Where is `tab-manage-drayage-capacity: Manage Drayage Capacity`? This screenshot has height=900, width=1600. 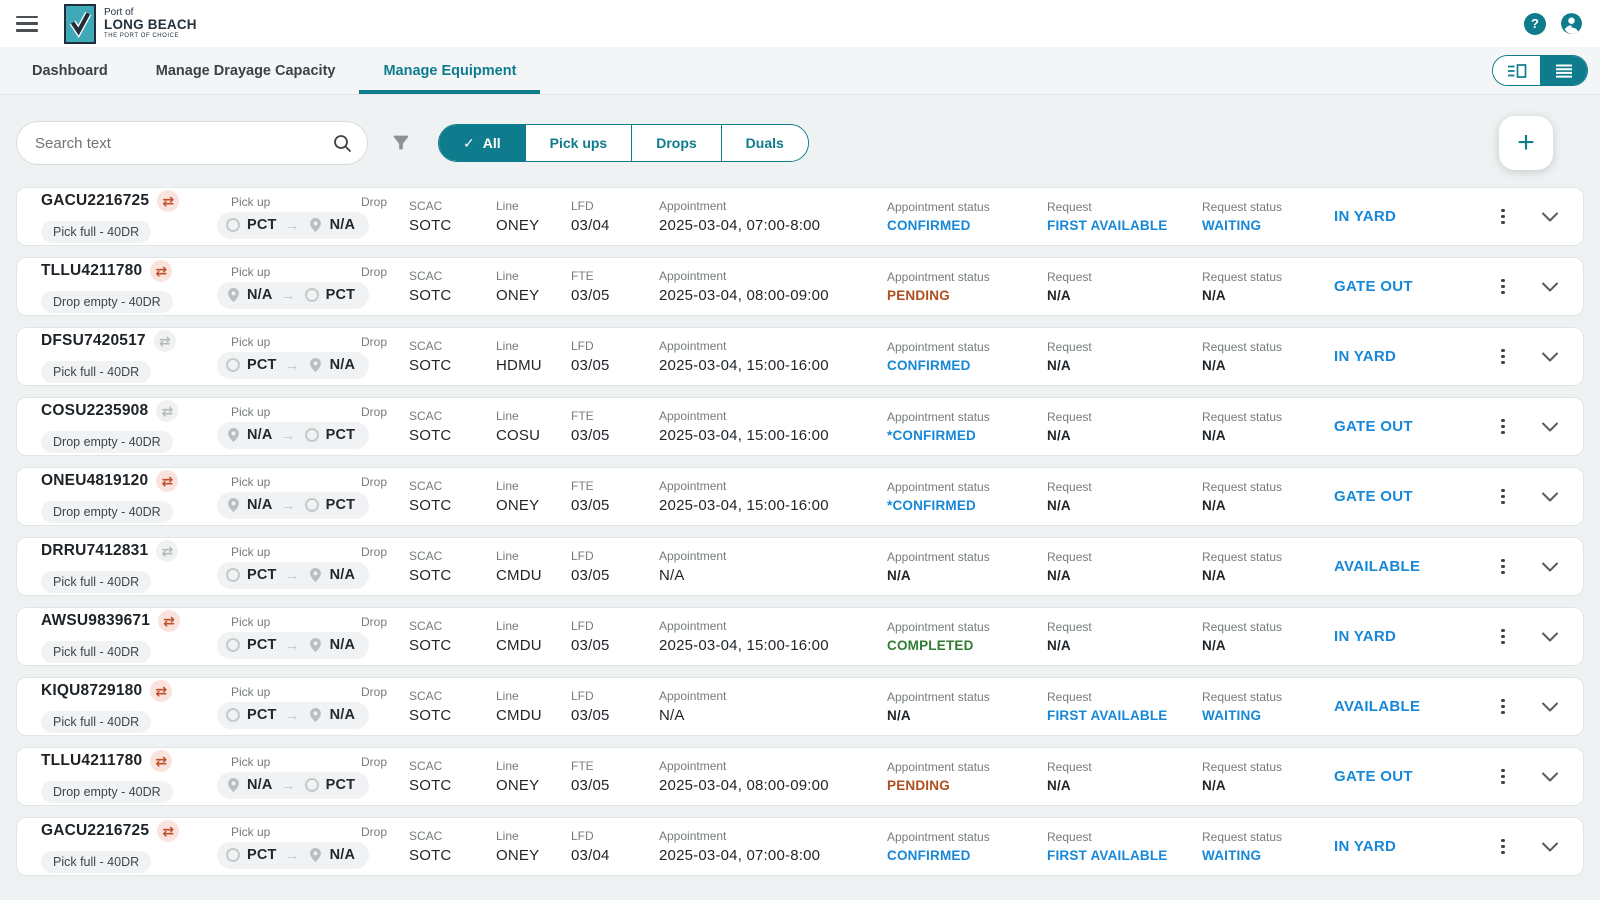 tab-manage-drayage-capacity: Manage Drayage Capacity is located at coordinates (246, 70).